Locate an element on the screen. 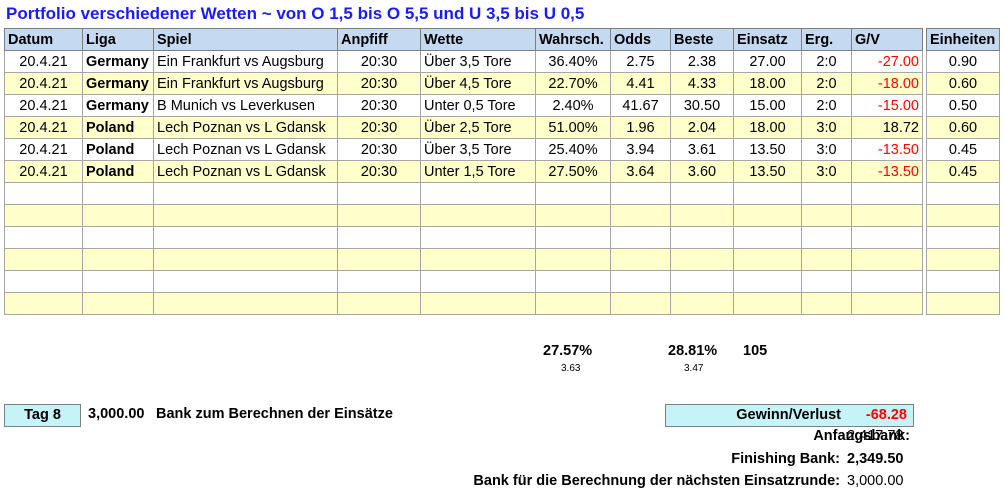 Image resolution: width=1005 pixels, height=495 pixels. cell-spiel: B Munich vs Leverkusen is located at coordinates (245, 105).